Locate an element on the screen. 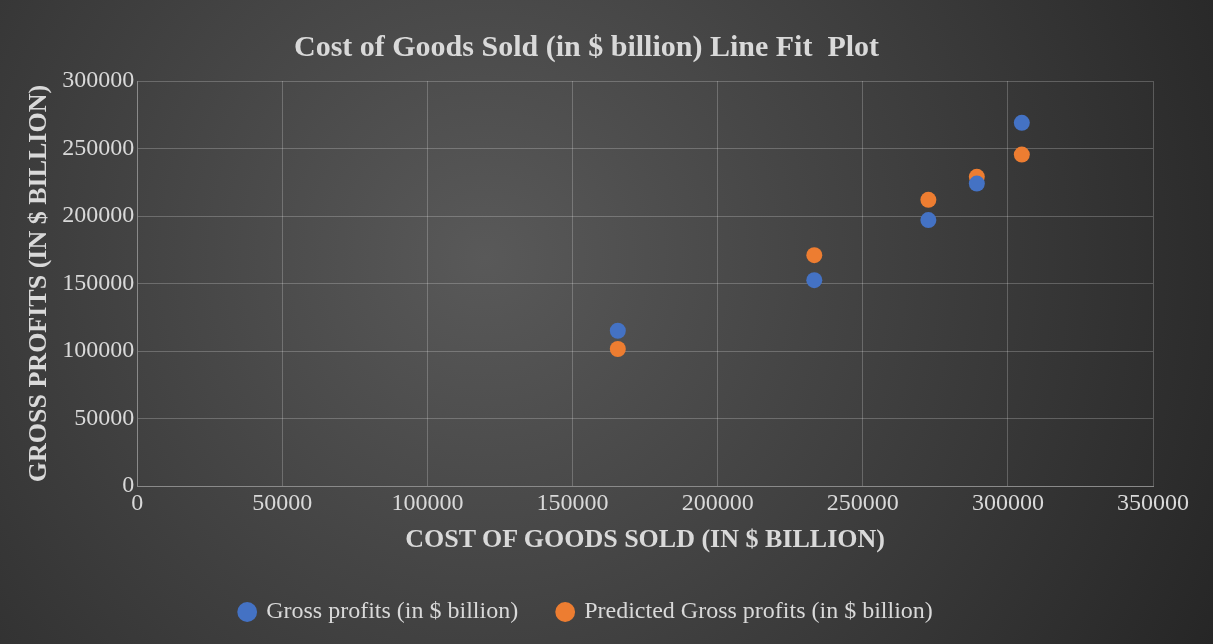 The width and height of the screenshot is (1213, 644). x-tick-label: 350000 is located at coordinates (1153, 501).